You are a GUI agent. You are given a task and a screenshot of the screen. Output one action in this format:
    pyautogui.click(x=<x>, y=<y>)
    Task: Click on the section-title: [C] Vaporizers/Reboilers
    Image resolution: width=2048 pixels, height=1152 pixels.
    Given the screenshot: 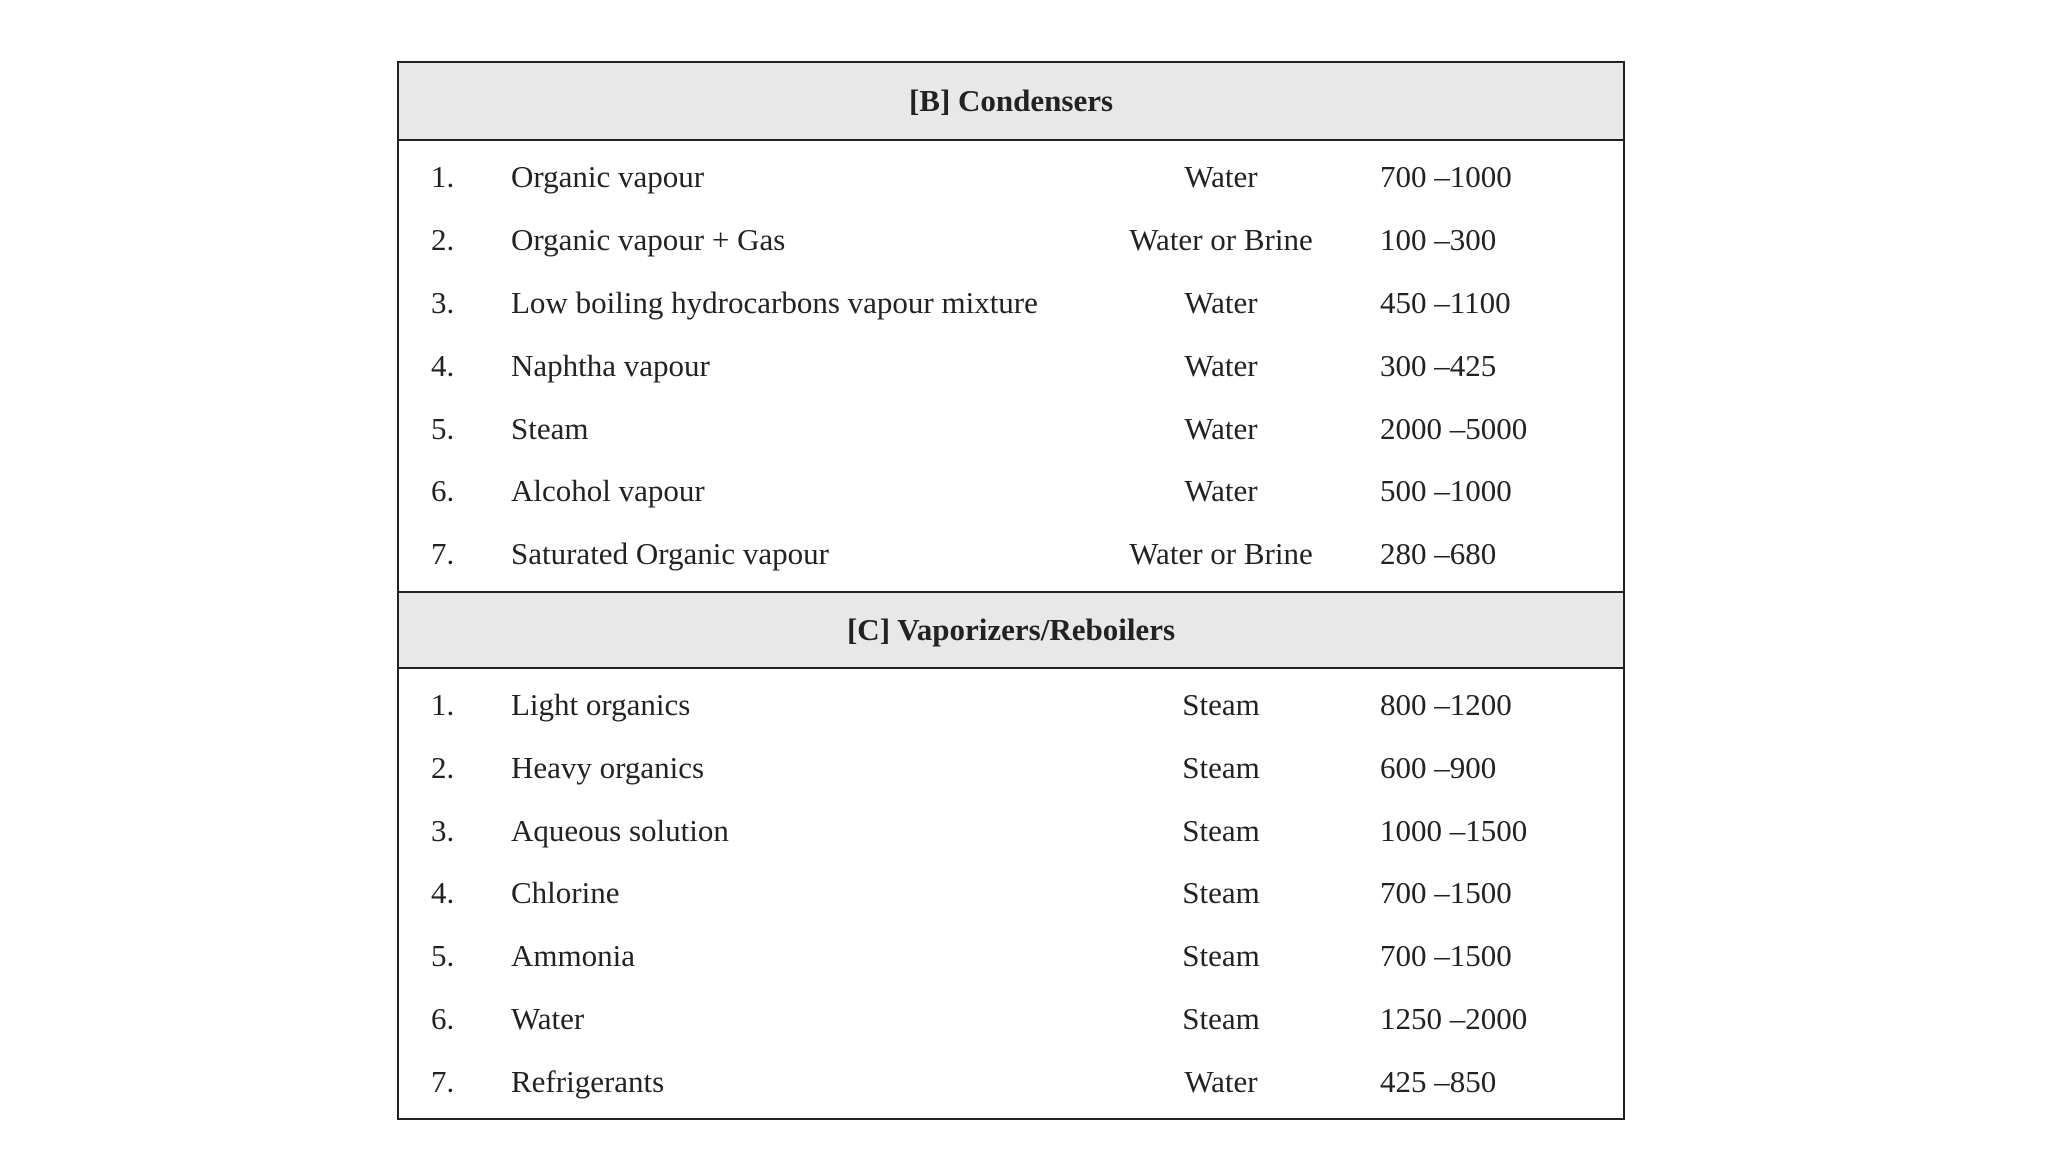 What is the action you would take?
    pyautogui.click(x=1011, y=629)
    